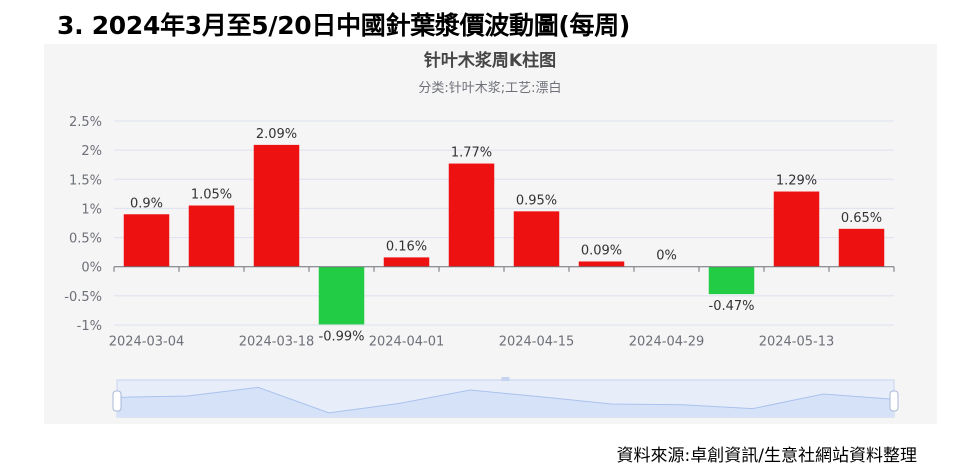 Image resolution: width=953 pixels, height=471 pixels. What do you see at coordinates (797, 342) in the screenshot?
I see `x-tick-label: 2024-05-13` at bounding box center [797, 342].